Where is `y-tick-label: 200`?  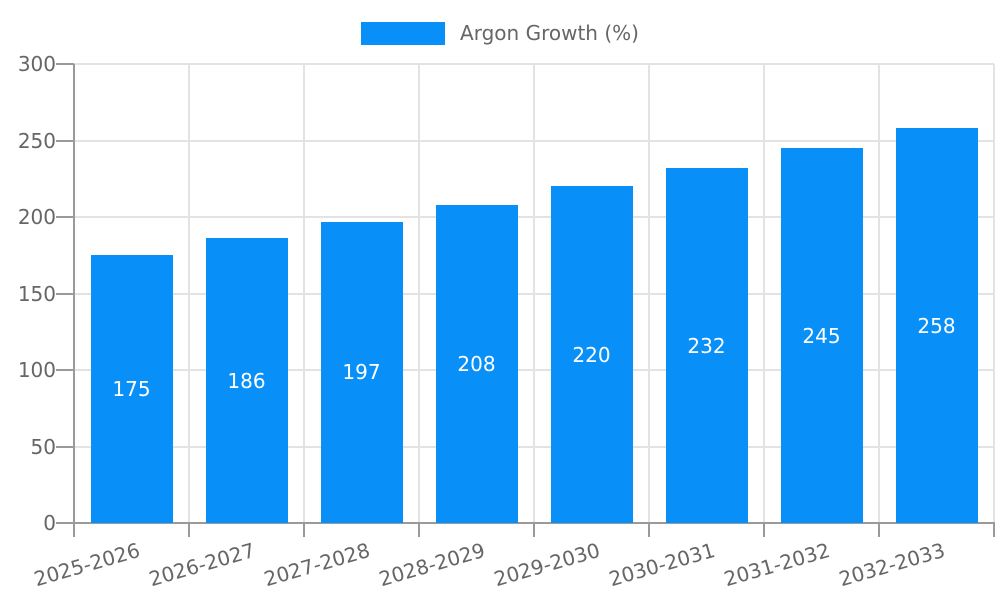
y-tick-label: 200 is located at coordinates (36, 217).